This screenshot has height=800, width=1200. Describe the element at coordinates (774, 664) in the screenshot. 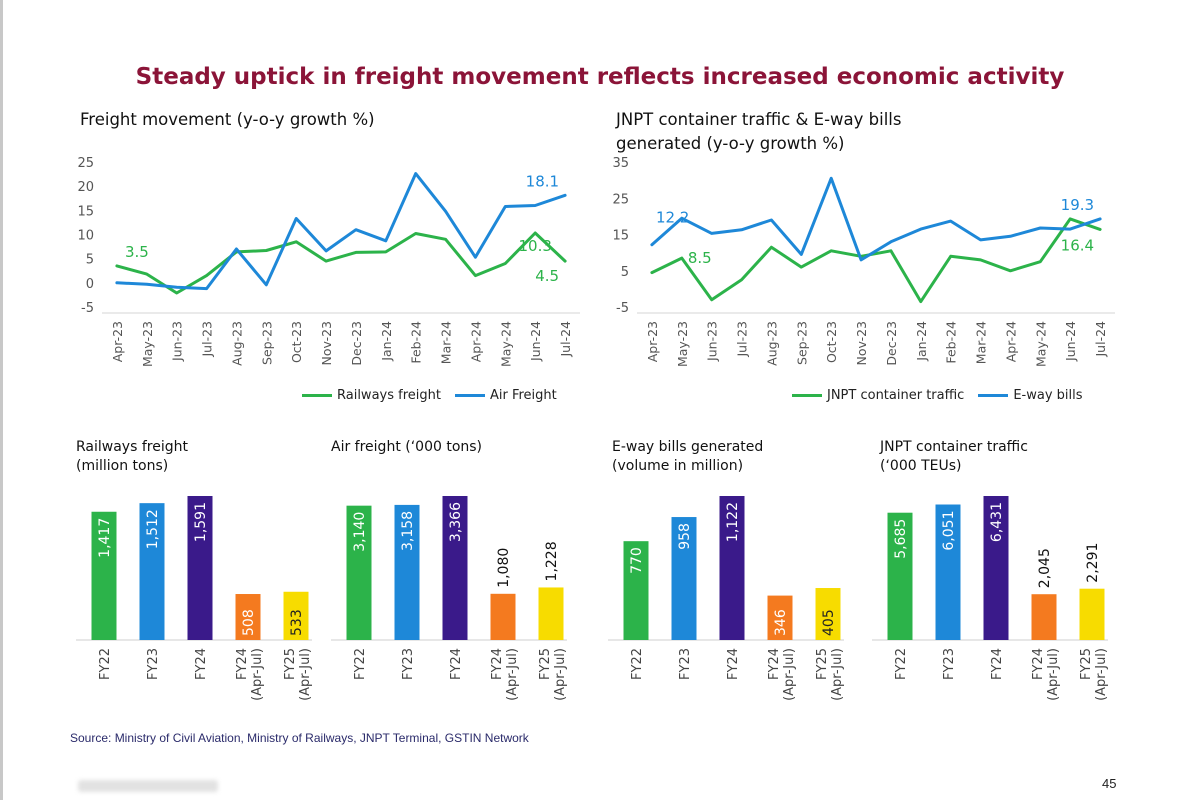

I see `eway-category-label-3-line-0: FY24` at that location.